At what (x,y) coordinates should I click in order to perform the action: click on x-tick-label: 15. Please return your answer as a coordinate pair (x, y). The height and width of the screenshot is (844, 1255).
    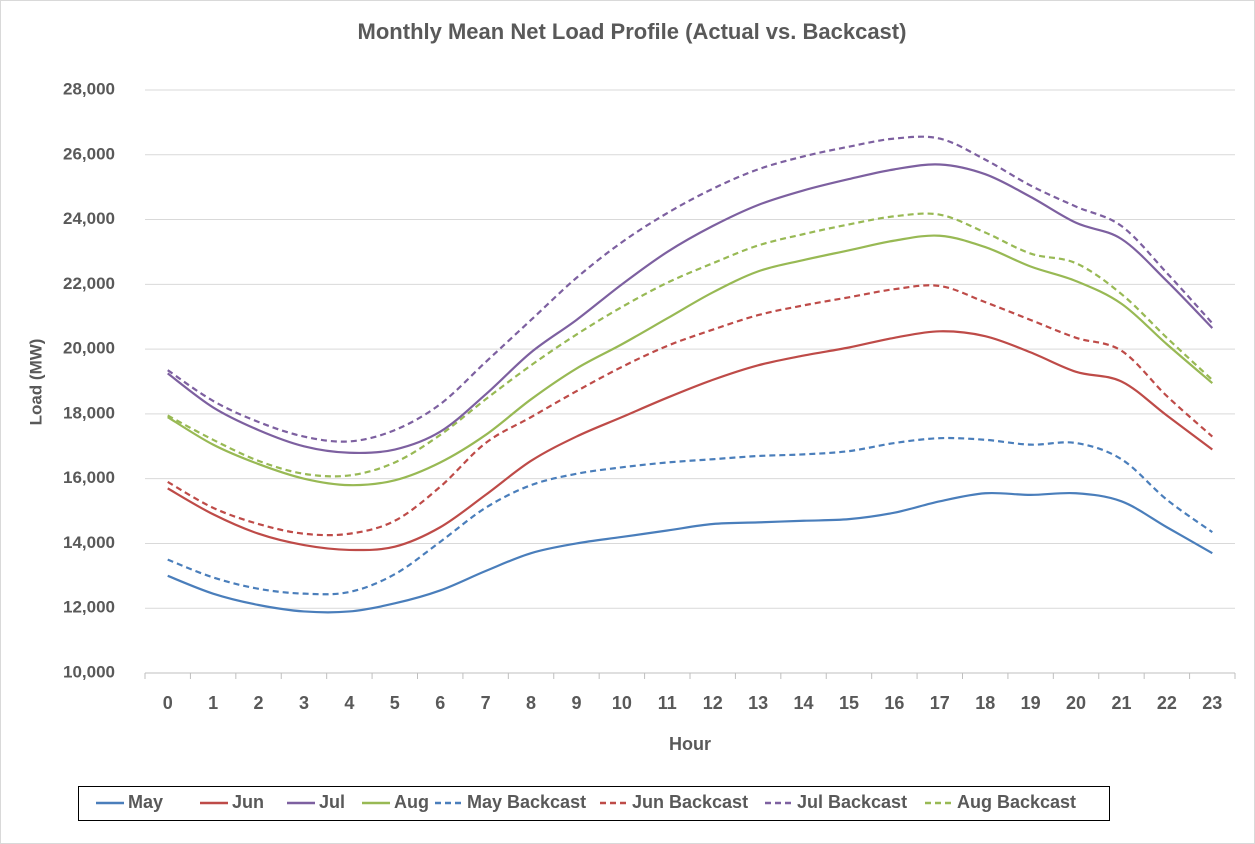
    Looking at the image, I should click on (849, 703).